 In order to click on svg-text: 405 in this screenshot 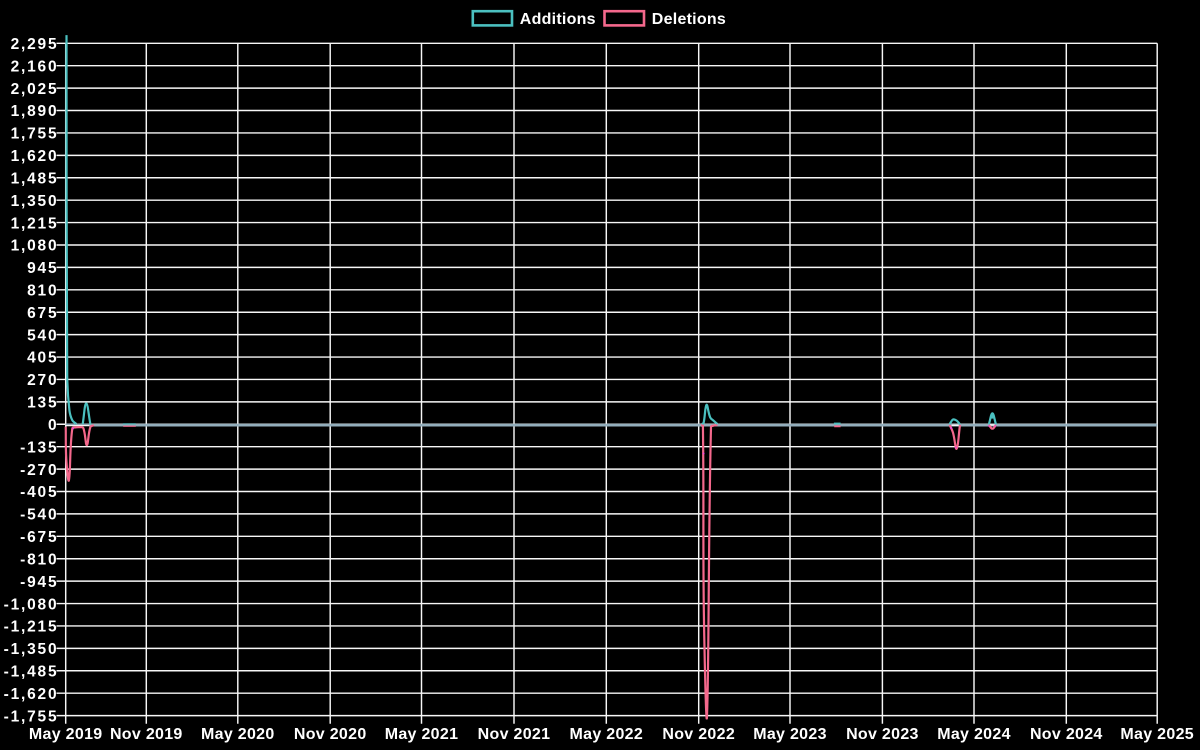, I will do `click(42, 358)`.